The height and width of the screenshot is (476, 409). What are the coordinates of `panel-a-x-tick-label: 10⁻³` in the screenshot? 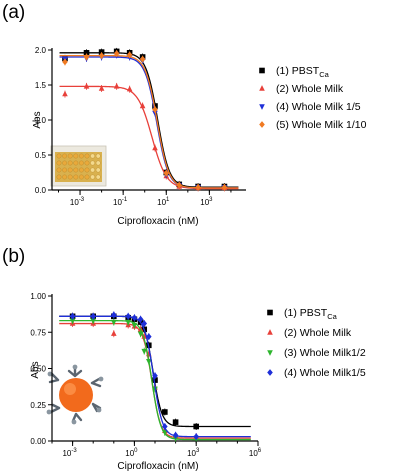 It's located at (77, 202).